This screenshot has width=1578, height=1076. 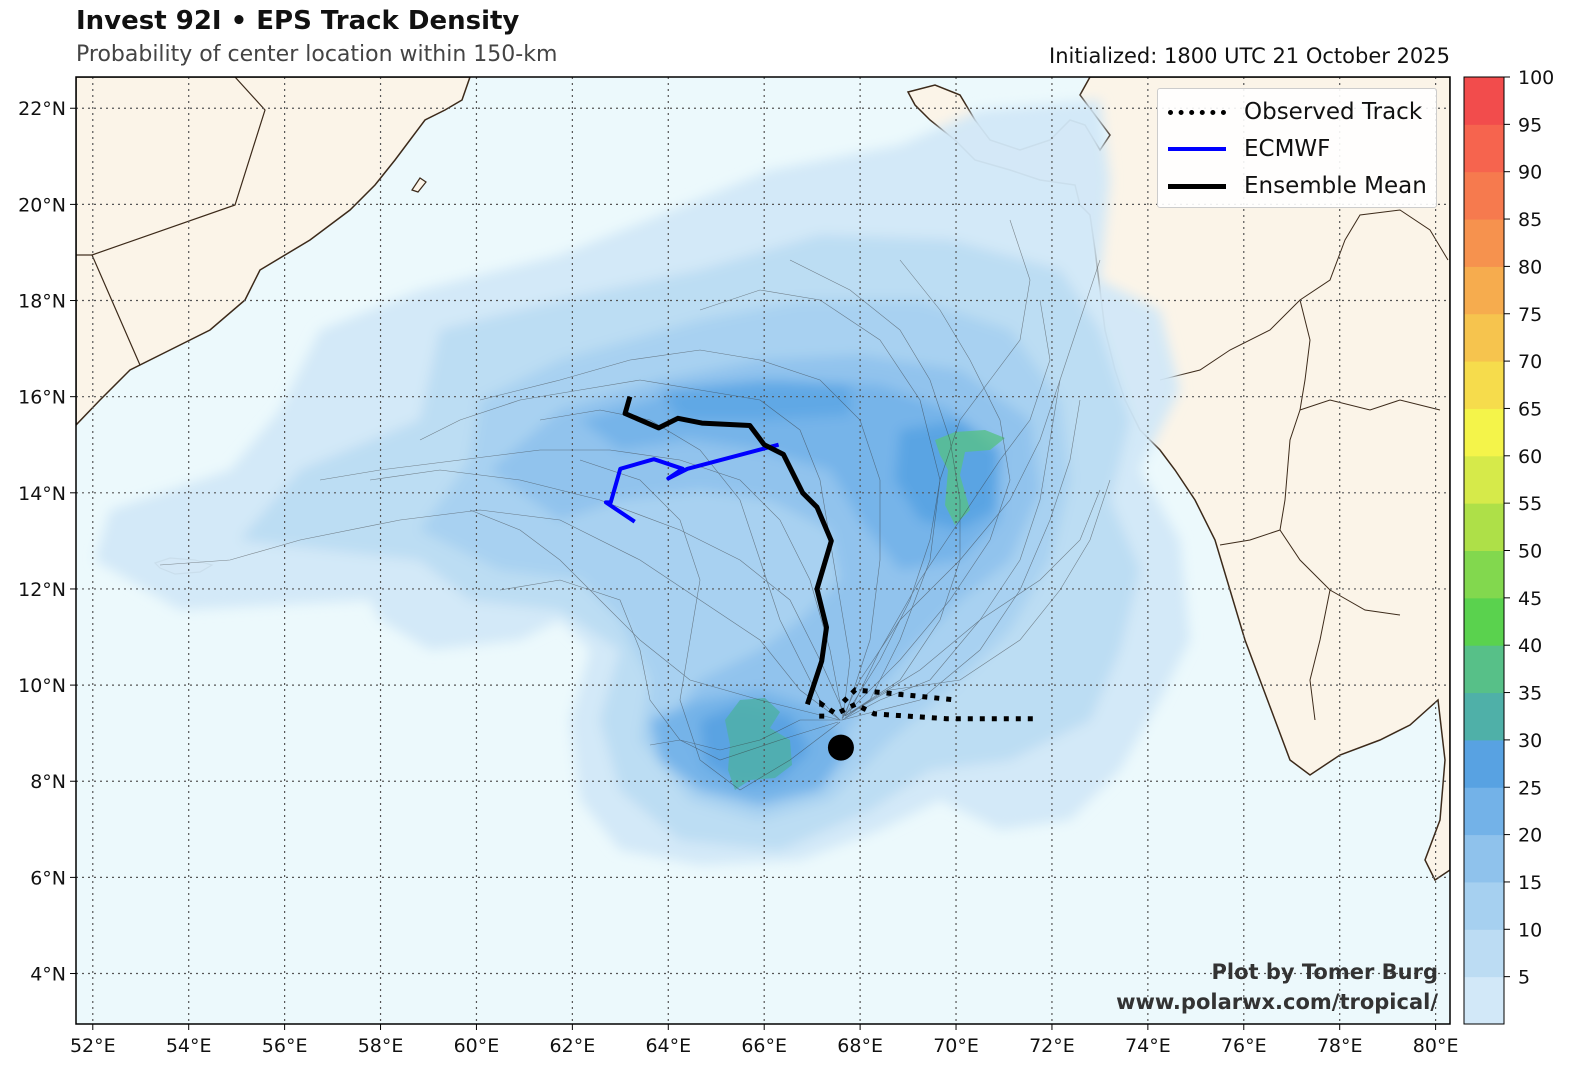 I want to click on lat-tick-label: 14°N, so click(x=42, y=494).